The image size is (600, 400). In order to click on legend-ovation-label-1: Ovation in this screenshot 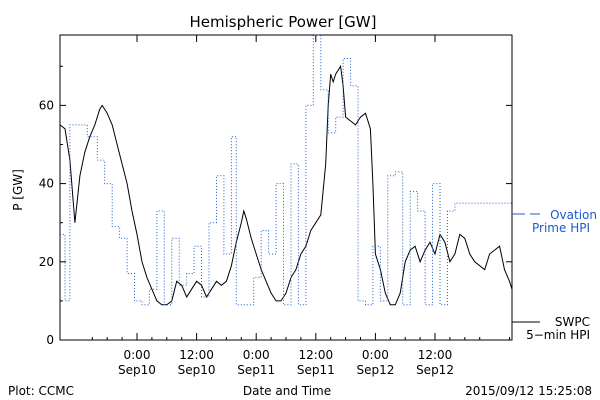, I will do `click(573, 215)`.